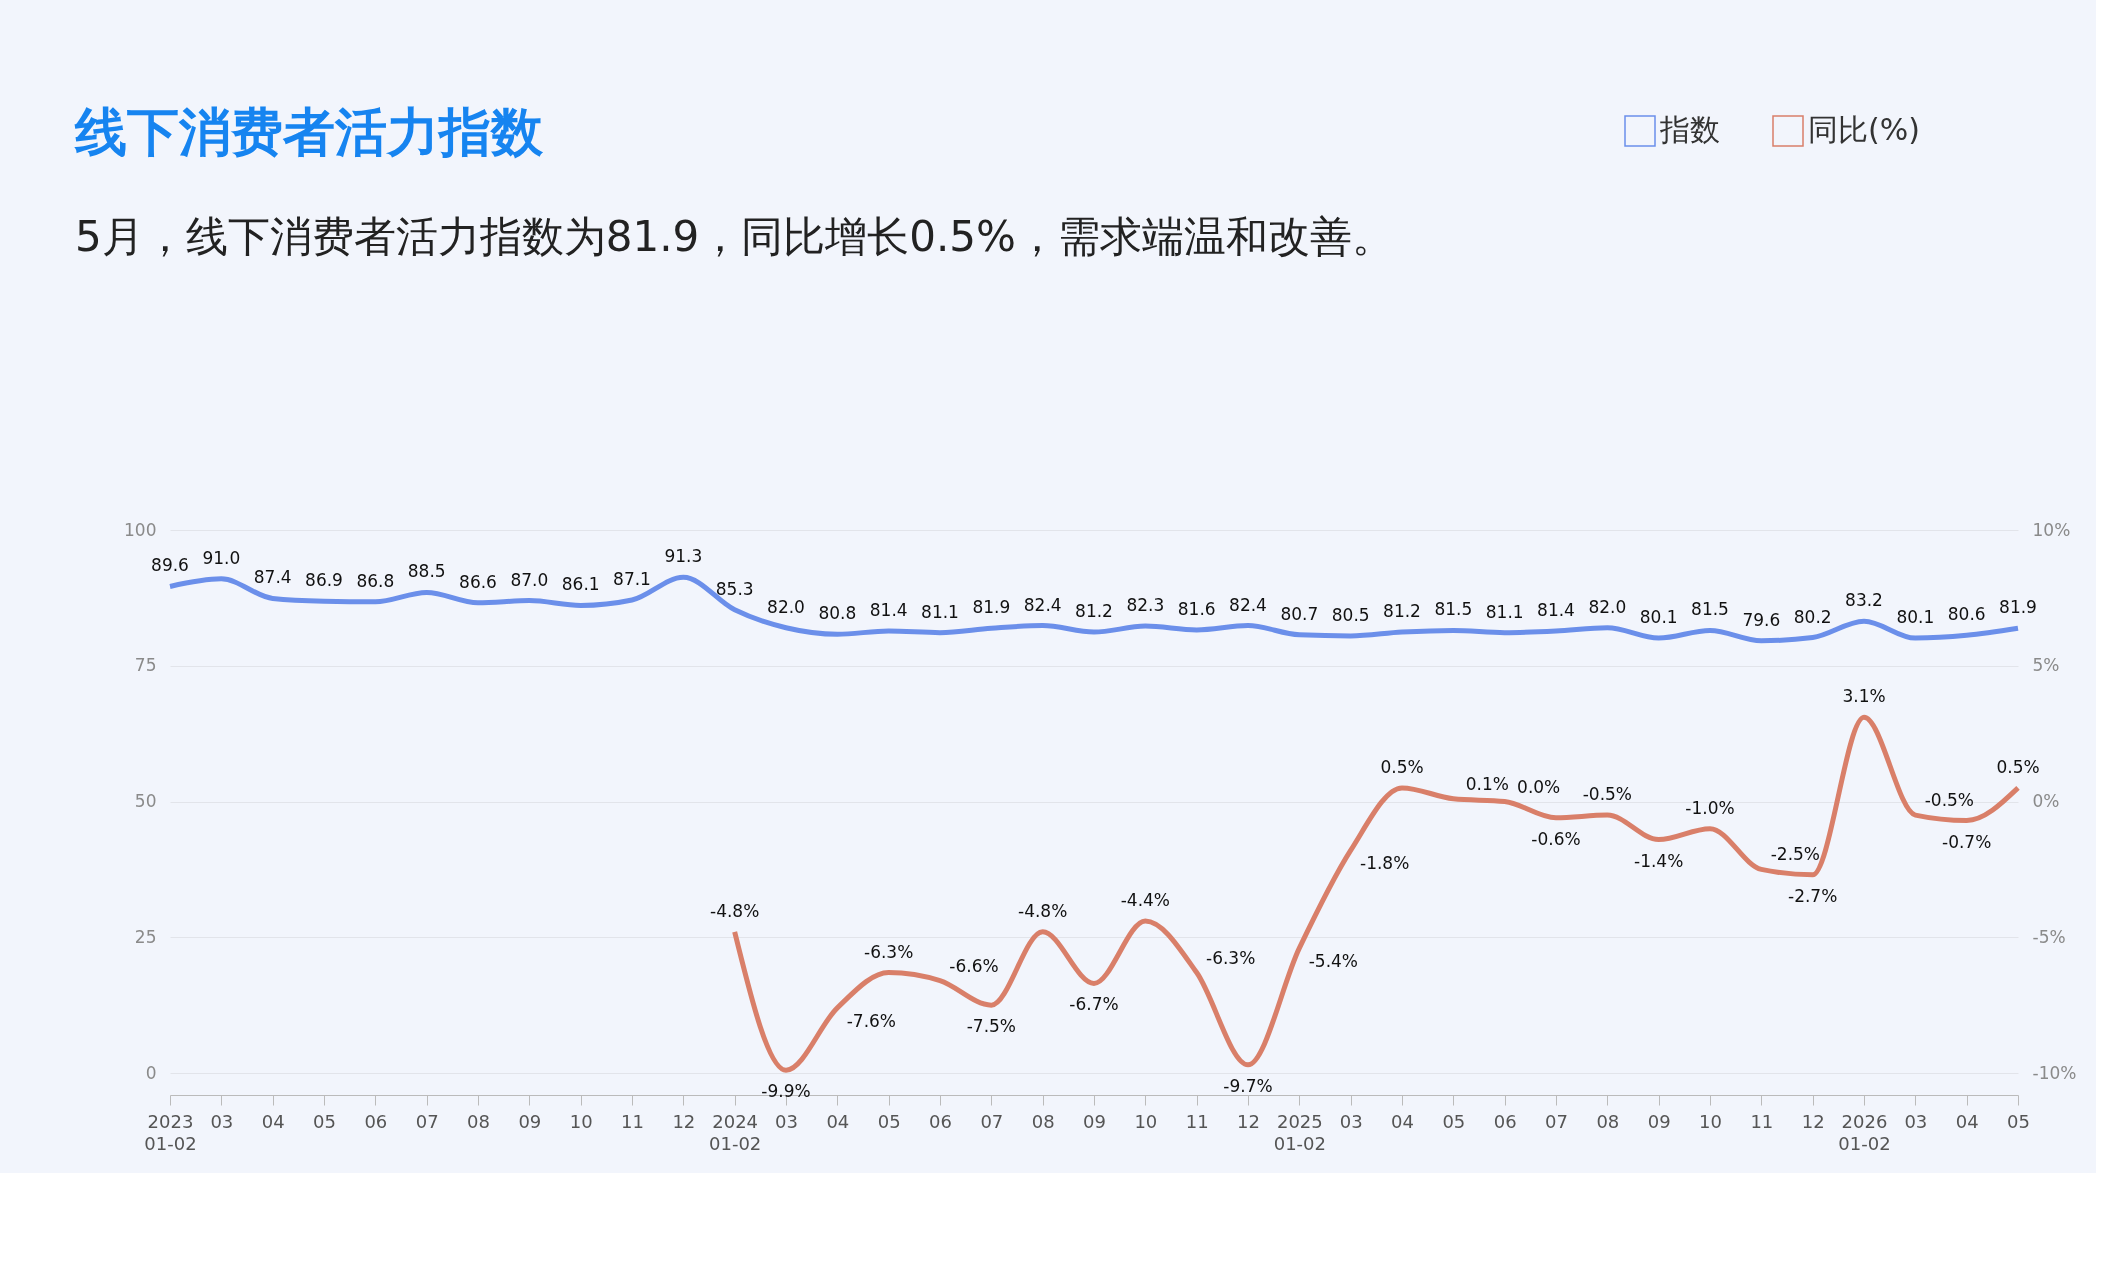 This screenshot has height=1277, width=2127. Describe the element at coordinates (221, 557) in the screenshot. I see `data-label: 91.0` at that location.